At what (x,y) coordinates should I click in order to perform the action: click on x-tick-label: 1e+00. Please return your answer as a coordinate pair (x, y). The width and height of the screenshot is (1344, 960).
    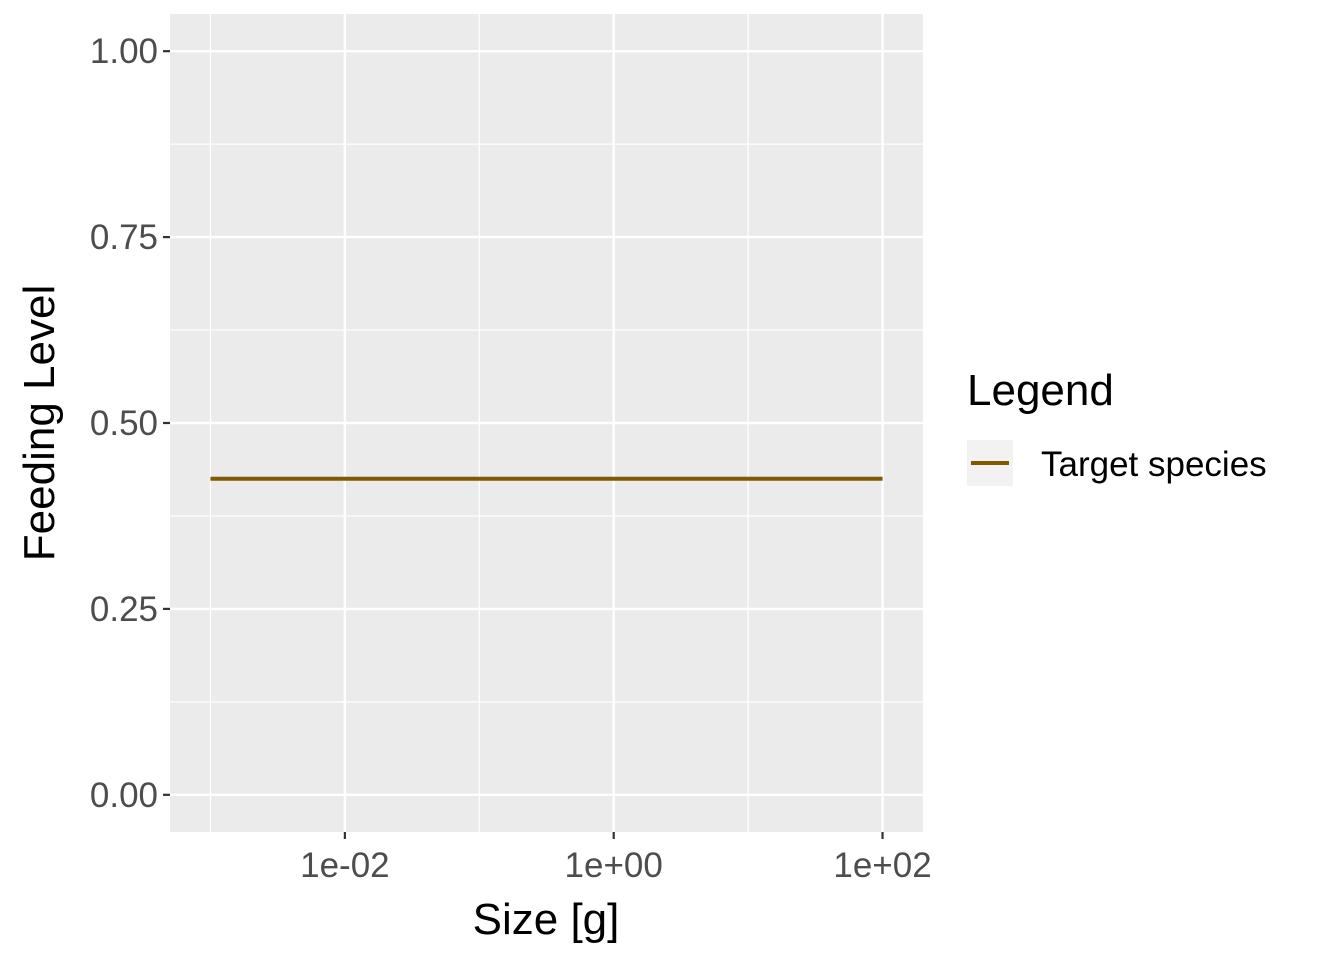
    Looking at the image, I should click on (614, 865).